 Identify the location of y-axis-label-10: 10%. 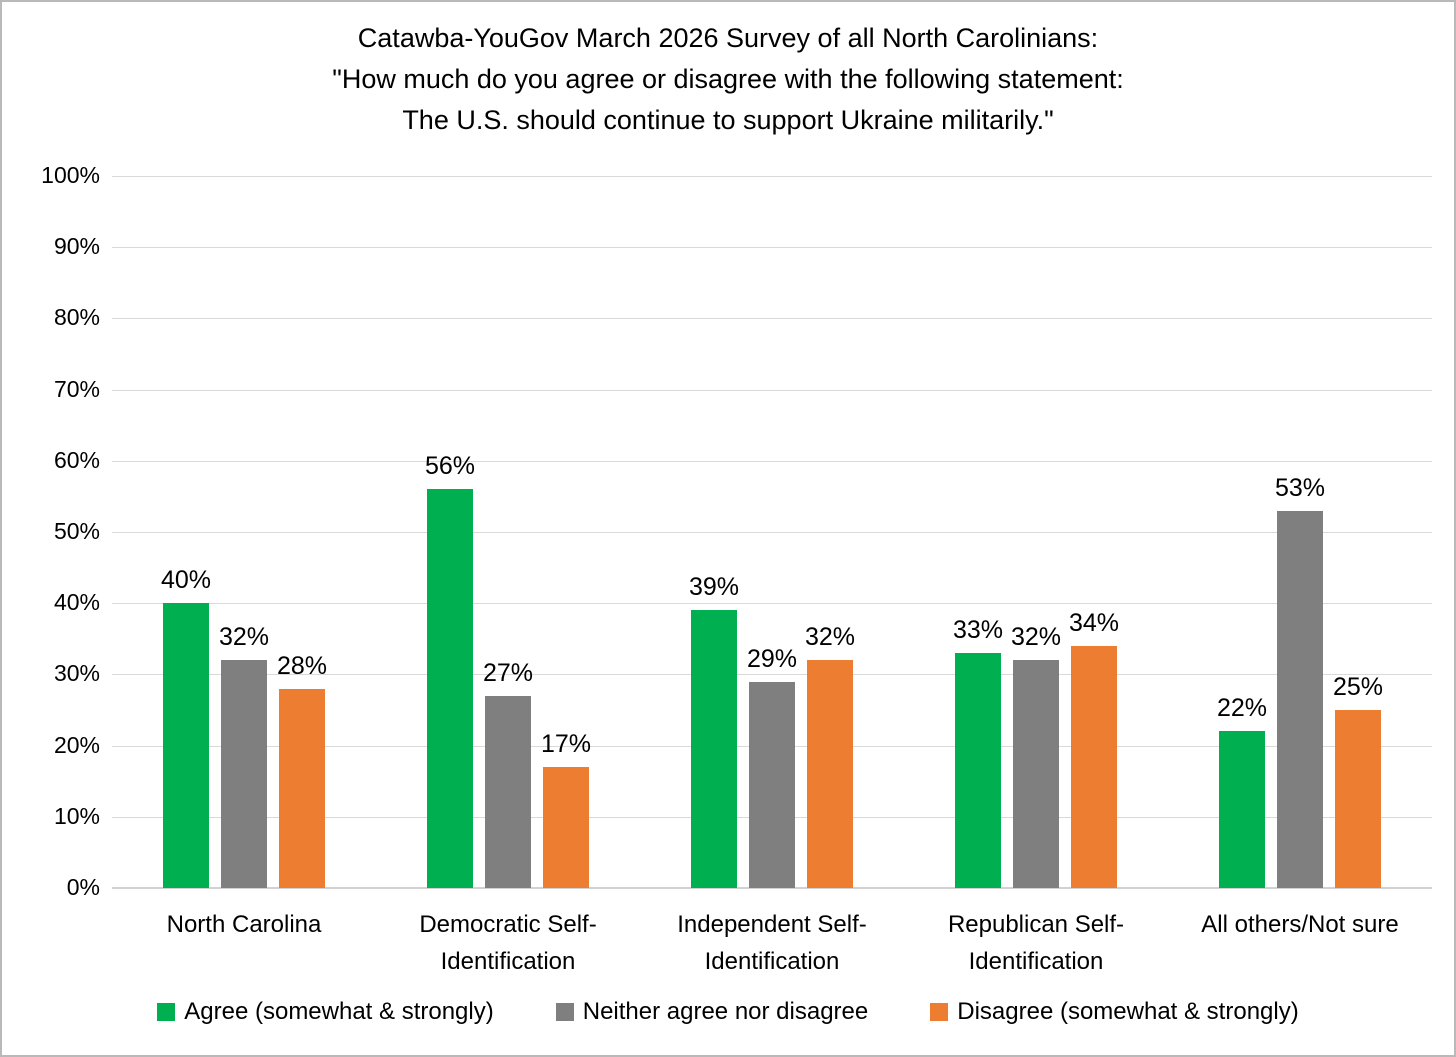
(76, 815).